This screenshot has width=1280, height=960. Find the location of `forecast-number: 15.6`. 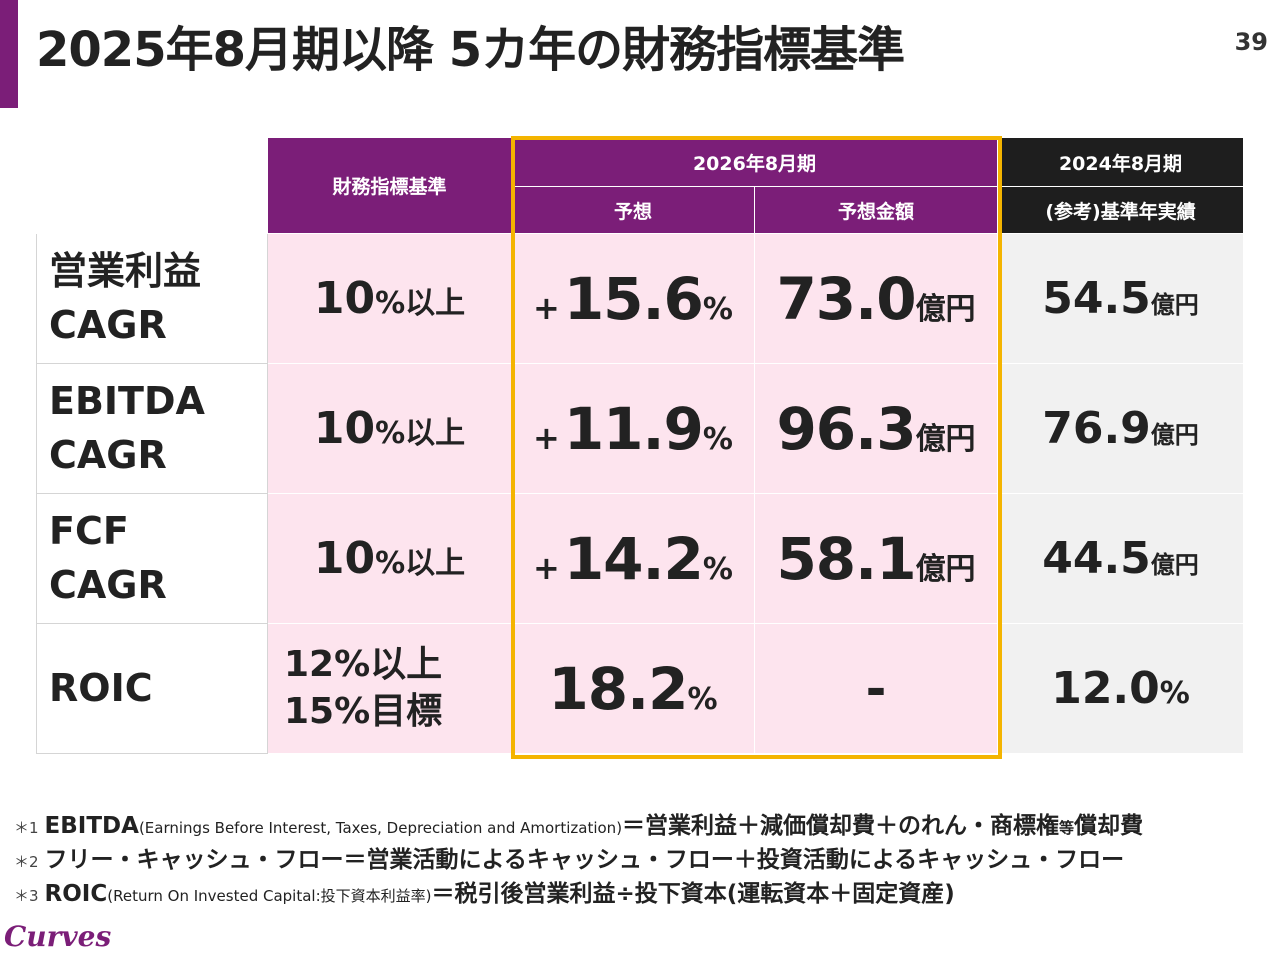

forecast-number: 15.6 is located at coordinates (633, 298).